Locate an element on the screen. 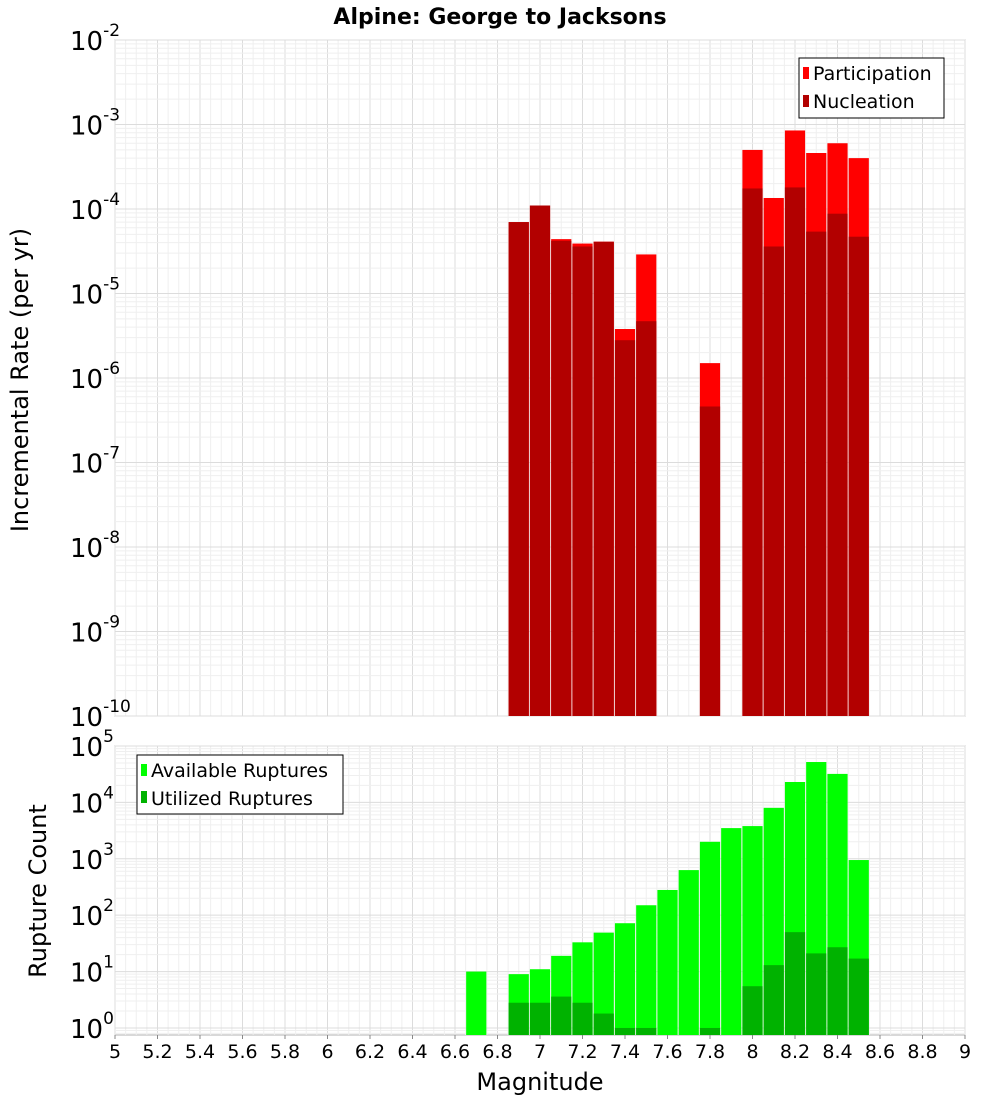 The image size is (1000, 1104). y-tick-label: 10⁵ is located at coordinates (92, 745).